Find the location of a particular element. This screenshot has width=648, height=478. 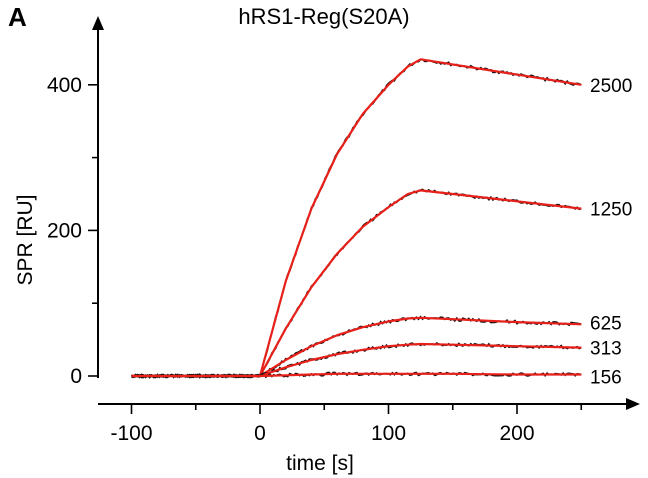

series-label: 313 is located at coordinates (606, 349).